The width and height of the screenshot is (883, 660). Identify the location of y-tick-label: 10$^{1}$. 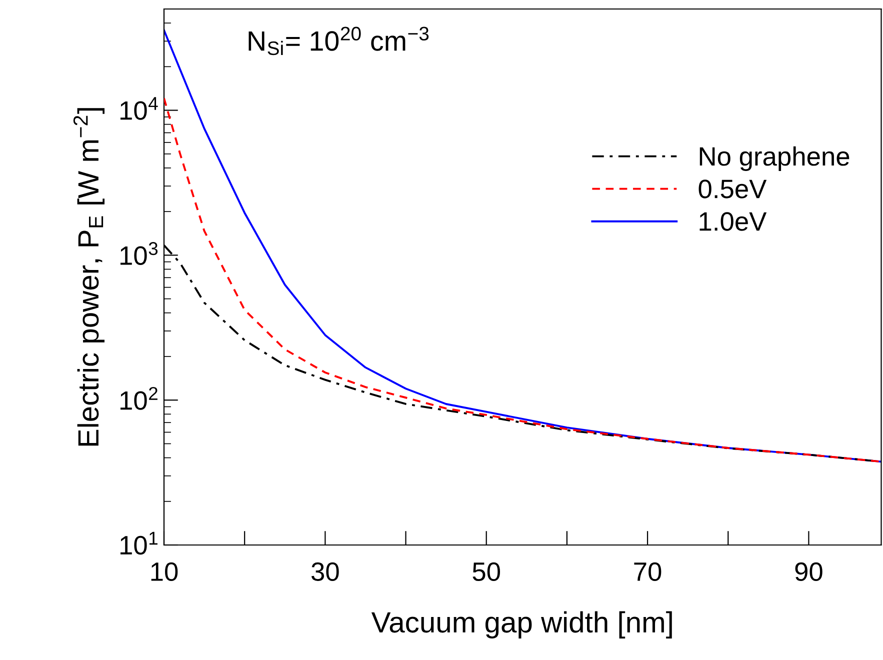
(139, 543).